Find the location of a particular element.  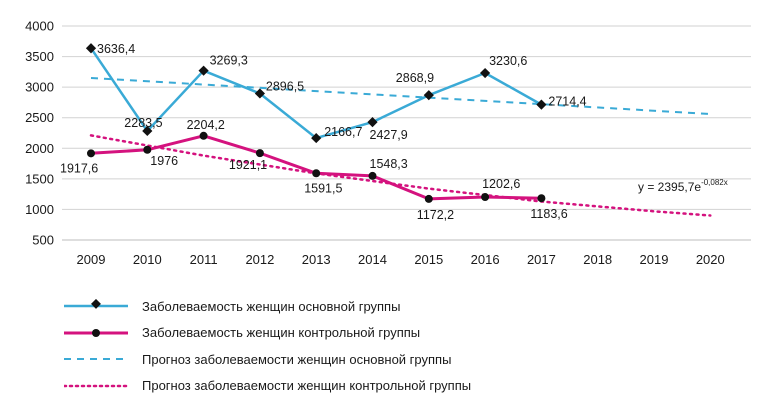

legend-swatch-control-forecast is located at coordinates (96, 385).